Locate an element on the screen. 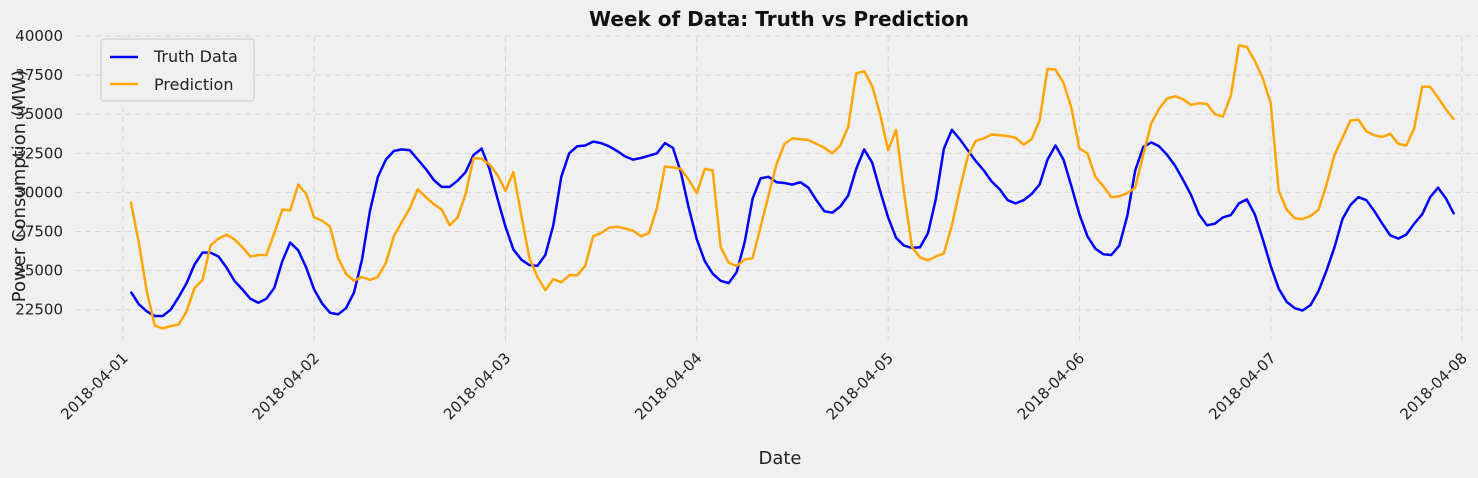 This screenshot has width=1478, height=478. y-tick-label: 30000 is located at coordinates (39, 192).